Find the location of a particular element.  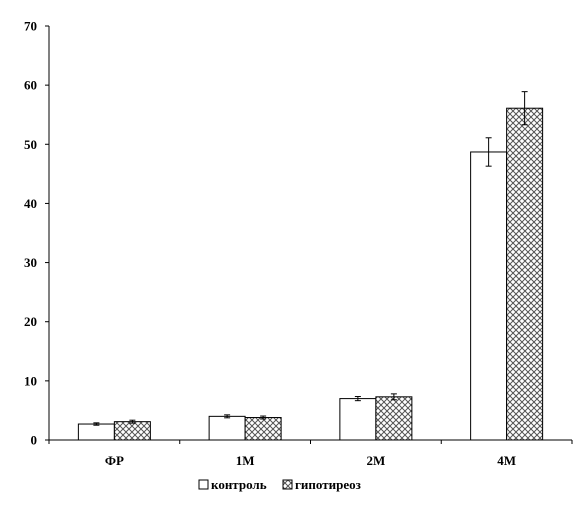

y-tick-label: 0 is located at coordinates (34, 440).